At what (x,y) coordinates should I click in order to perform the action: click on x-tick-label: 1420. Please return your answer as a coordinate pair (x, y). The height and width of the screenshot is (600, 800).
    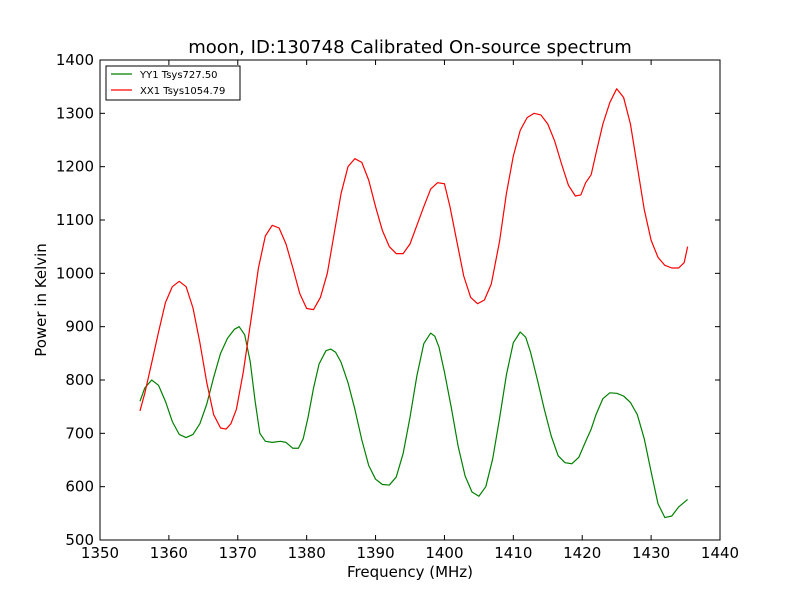
    Looking at the image, I should click on (582, 553).